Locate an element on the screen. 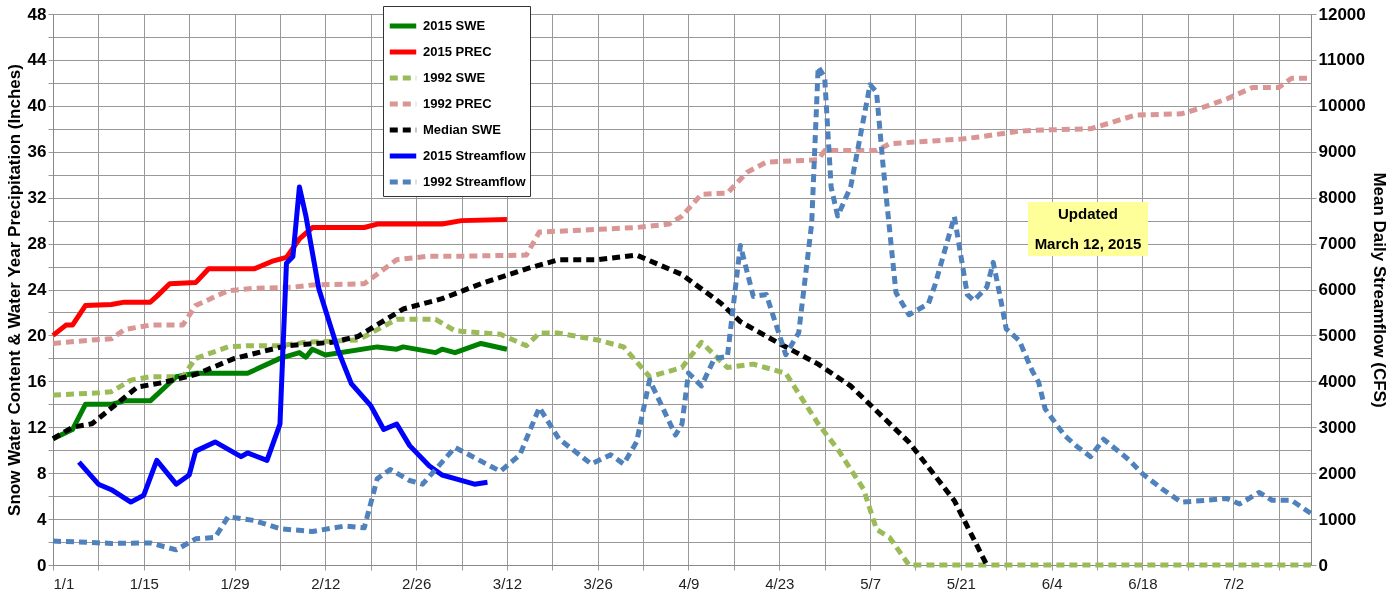  y2-tick-label: 10000 is located at coordinates (1342, 106).